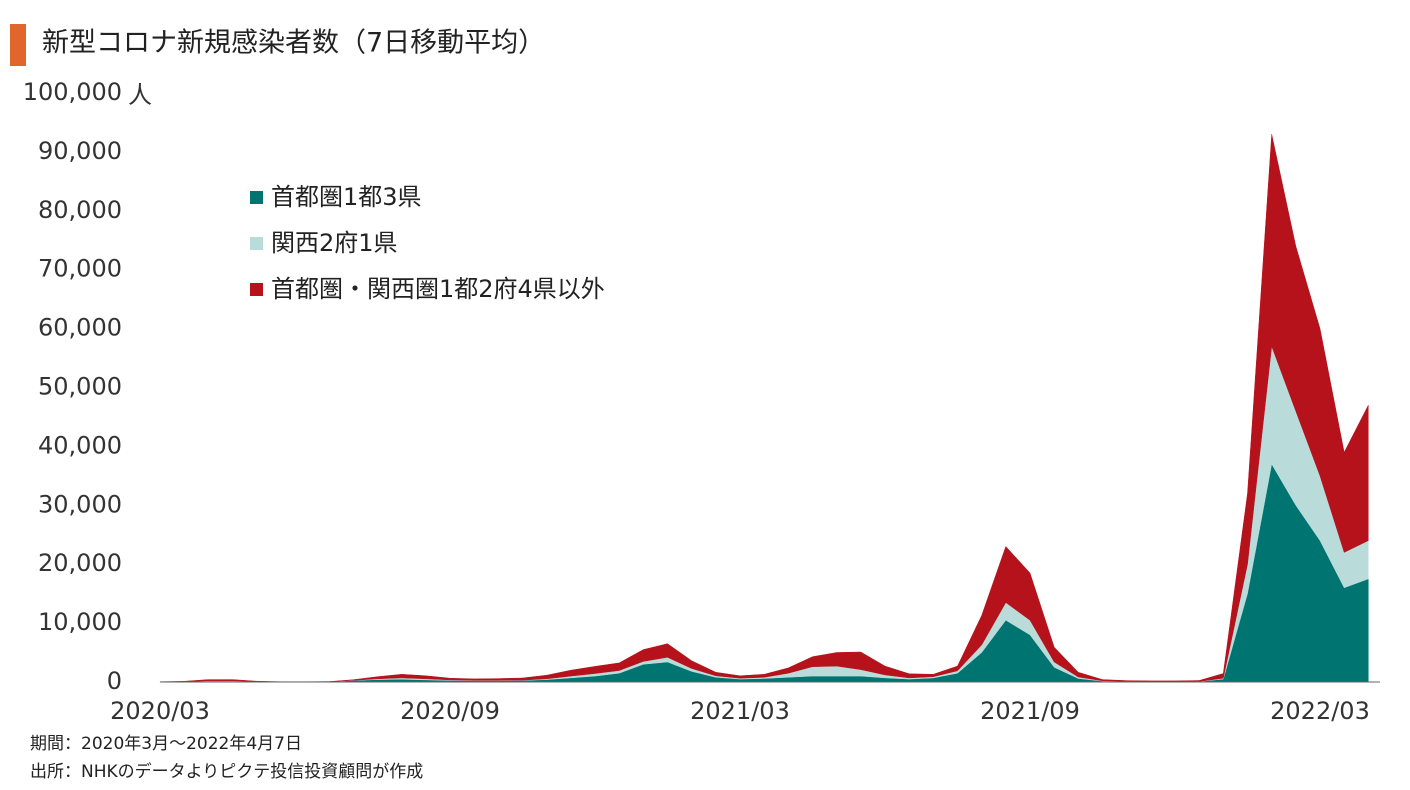 This screenshot has width=1410, height=790. What do you see at coordinates (740, 711) in the screenshot?
I see `x-tick-label: 2021/03` at bounding box center [740, 711].